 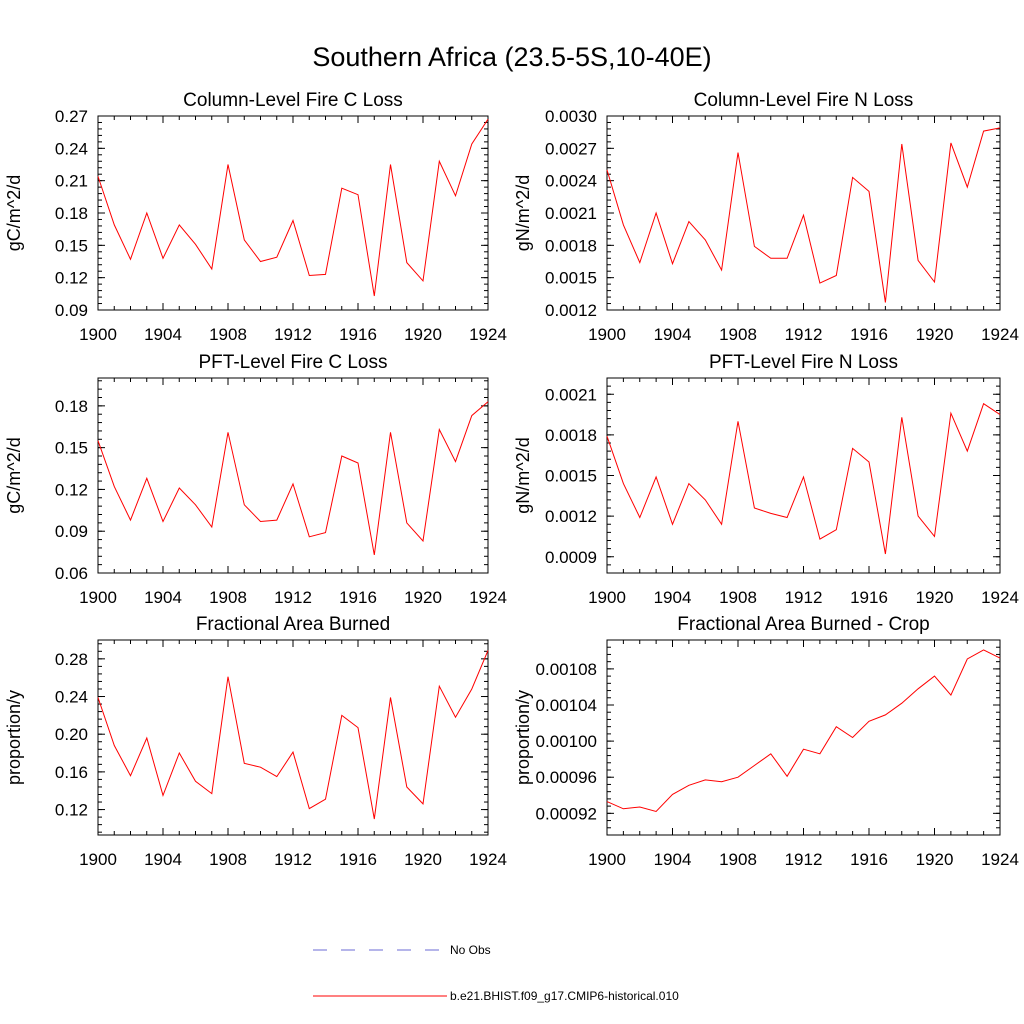 What do you see at coordinates (71, 573) in the screenshot?
I see `y-tick-label: 0.06` at bounding box center [71, 573].